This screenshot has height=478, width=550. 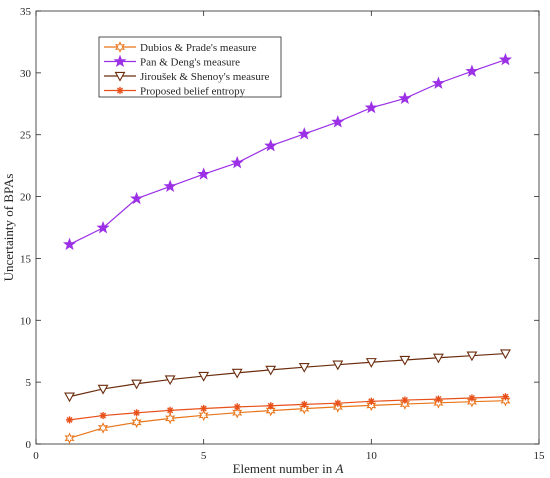 What do you see at coordinates (26, 12) in the screenshot?
I see `y-tick-label: 35` at bounding box center [26, 12].